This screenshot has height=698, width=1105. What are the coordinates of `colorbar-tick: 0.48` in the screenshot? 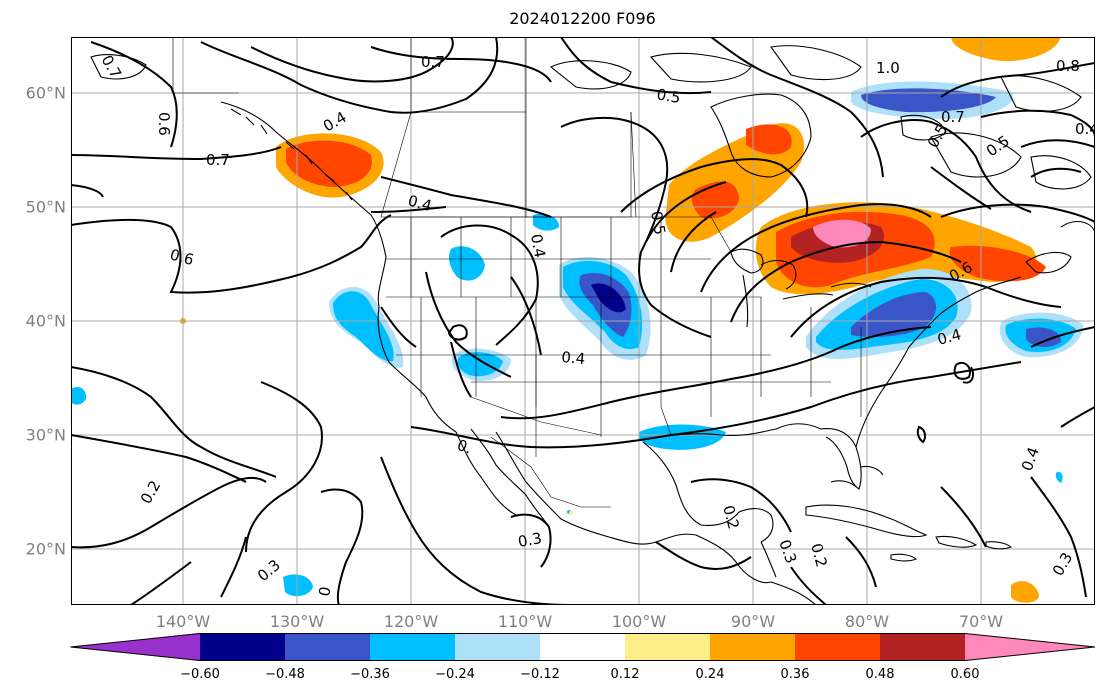 It's located at (880, 674).